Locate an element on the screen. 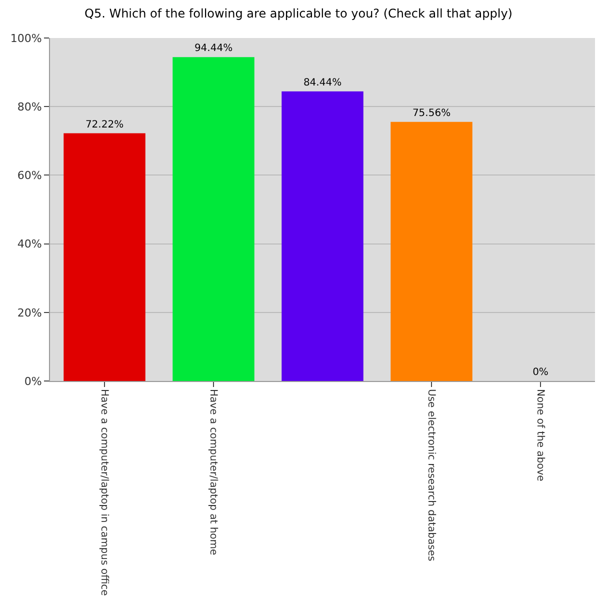 The image size is (597, 596). y-tick-label: 20% is located at coordinates (29, 313).